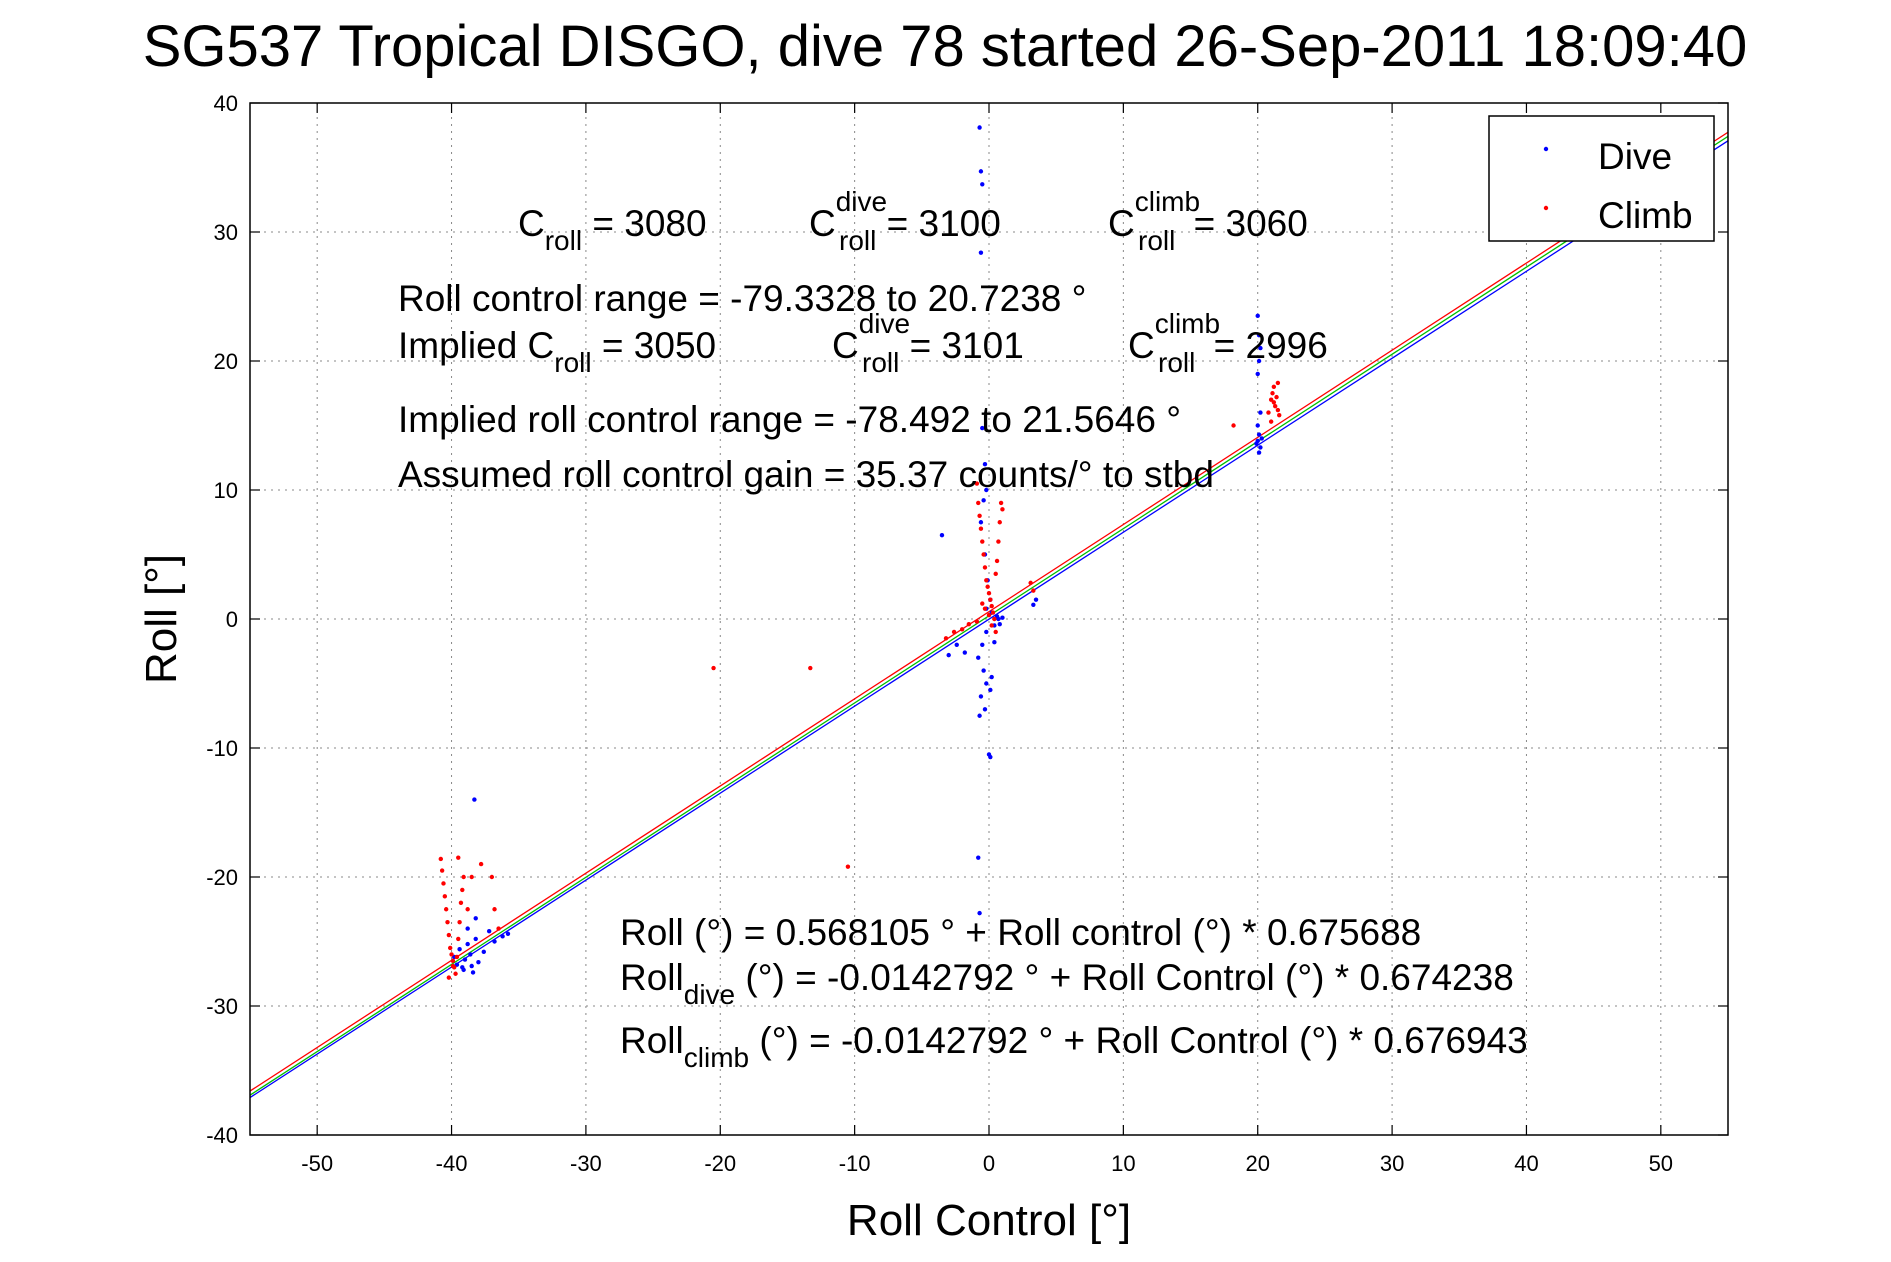 This screenshot has height=1262, width=1891. I want to click on legend-box, so click(1601, 178).